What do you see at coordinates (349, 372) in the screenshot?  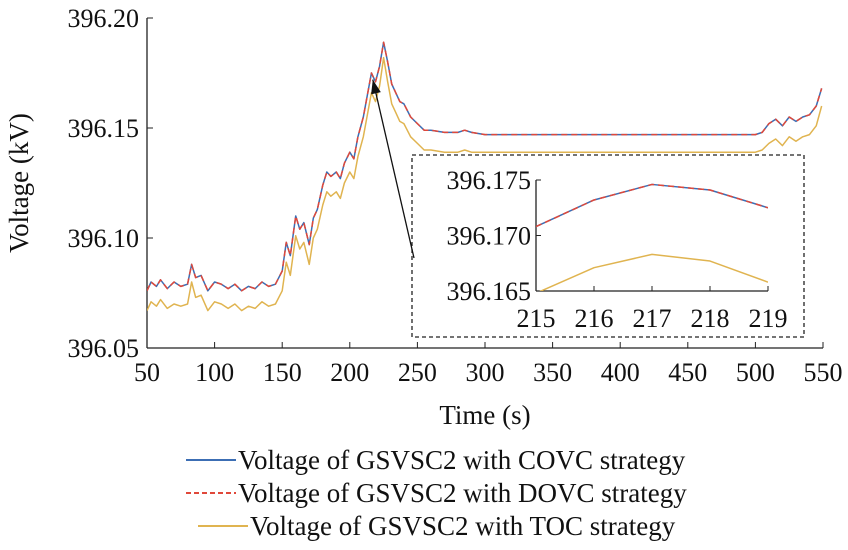 I see `main-x-tick-label: 200` at bounding box center [349, 372].